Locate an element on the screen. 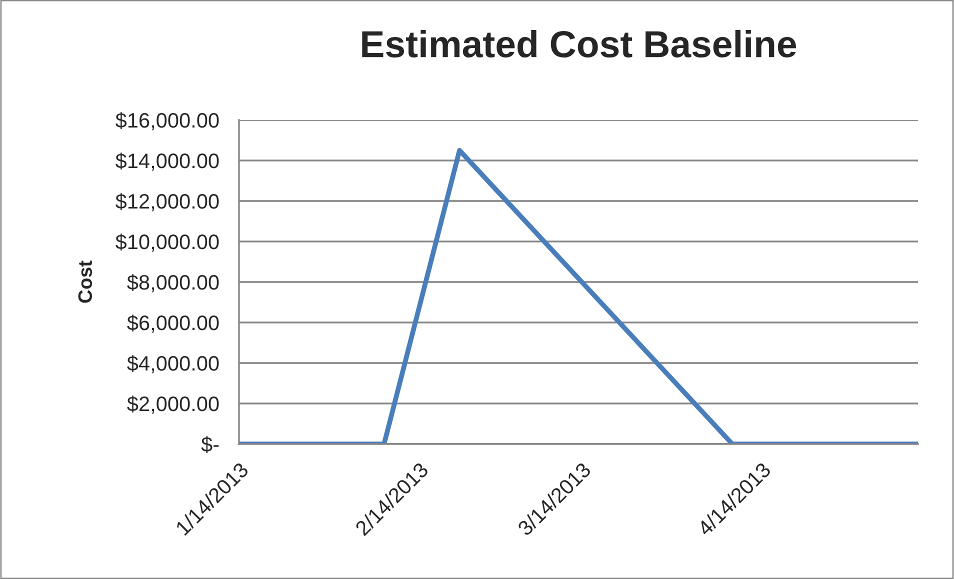 This screenshot has height=579, width=954. y-tick-label: $16,000.00 is located at coordinates (167, 121).